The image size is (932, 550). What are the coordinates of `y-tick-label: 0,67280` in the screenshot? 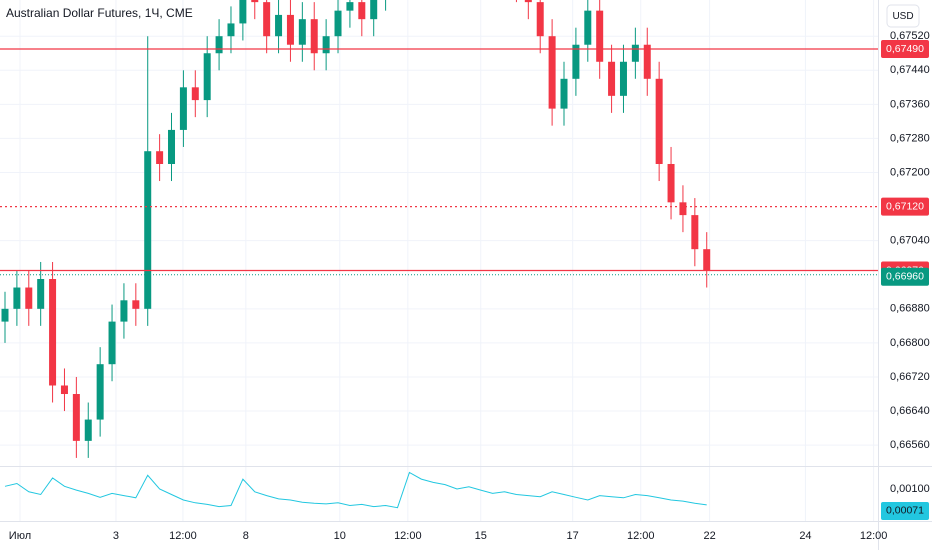 It's located at (910, 138).